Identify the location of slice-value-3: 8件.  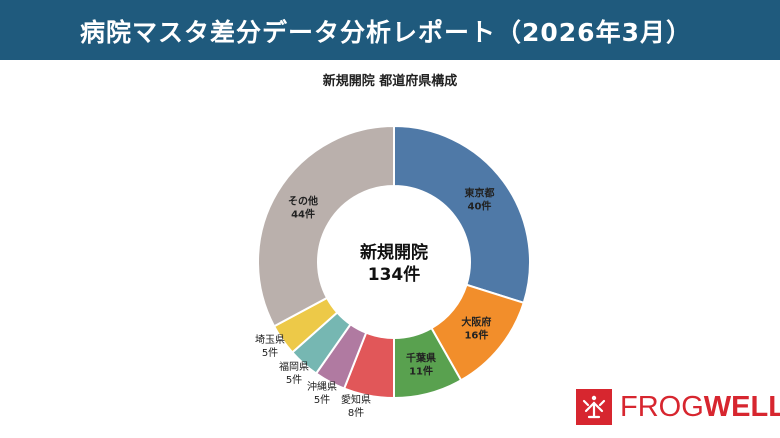
(356, 413).